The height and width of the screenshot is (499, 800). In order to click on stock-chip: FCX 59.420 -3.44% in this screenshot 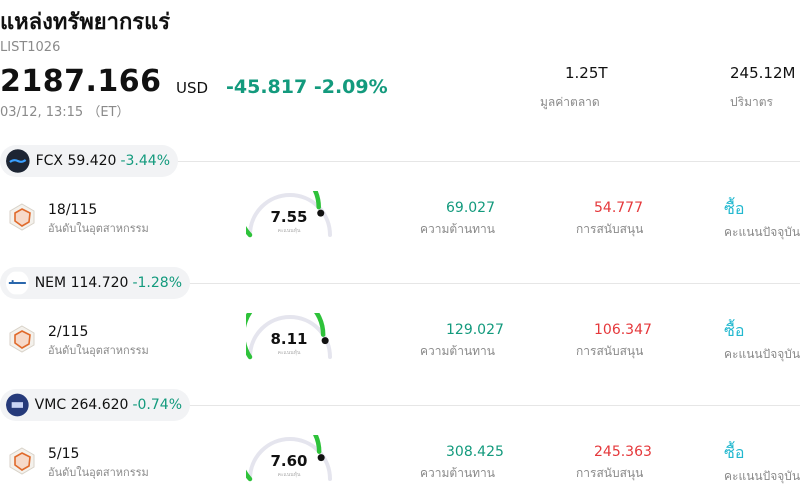, I will do `click(89, 161)`.